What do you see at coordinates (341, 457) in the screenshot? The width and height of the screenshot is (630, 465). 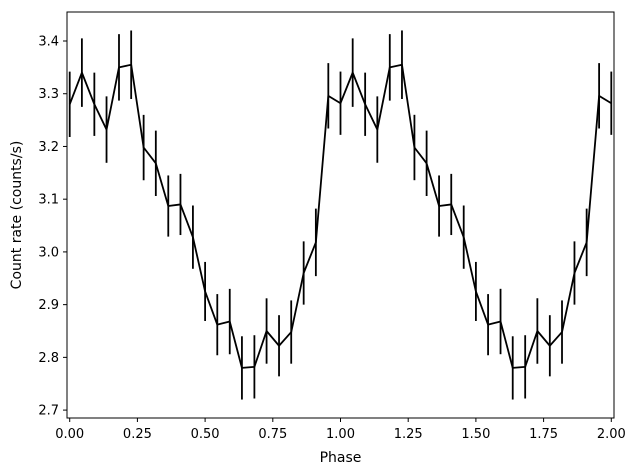 I see `x-axis-label: Phase` at bounding box center [341, 457].